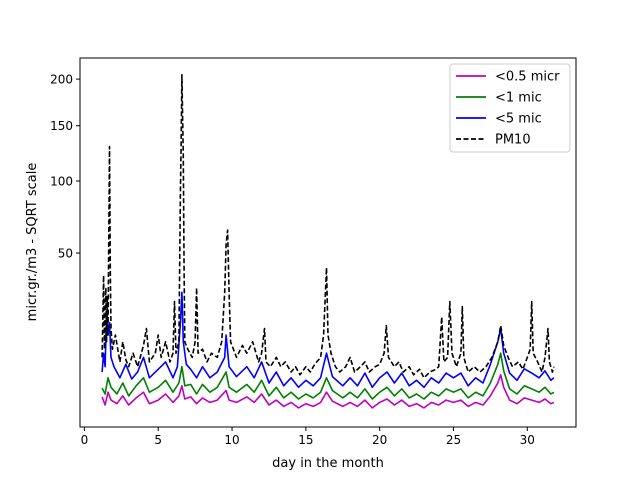  What do you see at coordinates (32, 242) in the screenshot?
I see `y-axis-label: micr.gr./m3 - SQRT scale` at bounding box center [32, 242].